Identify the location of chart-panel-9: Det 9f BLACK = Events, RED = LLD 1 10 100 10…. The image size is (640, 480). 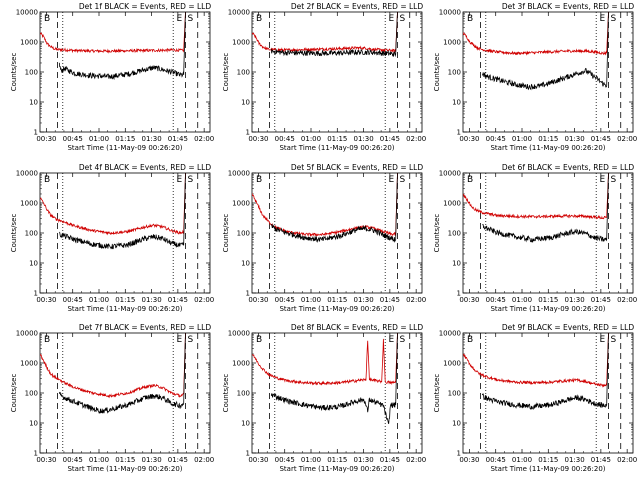
(535, 398).